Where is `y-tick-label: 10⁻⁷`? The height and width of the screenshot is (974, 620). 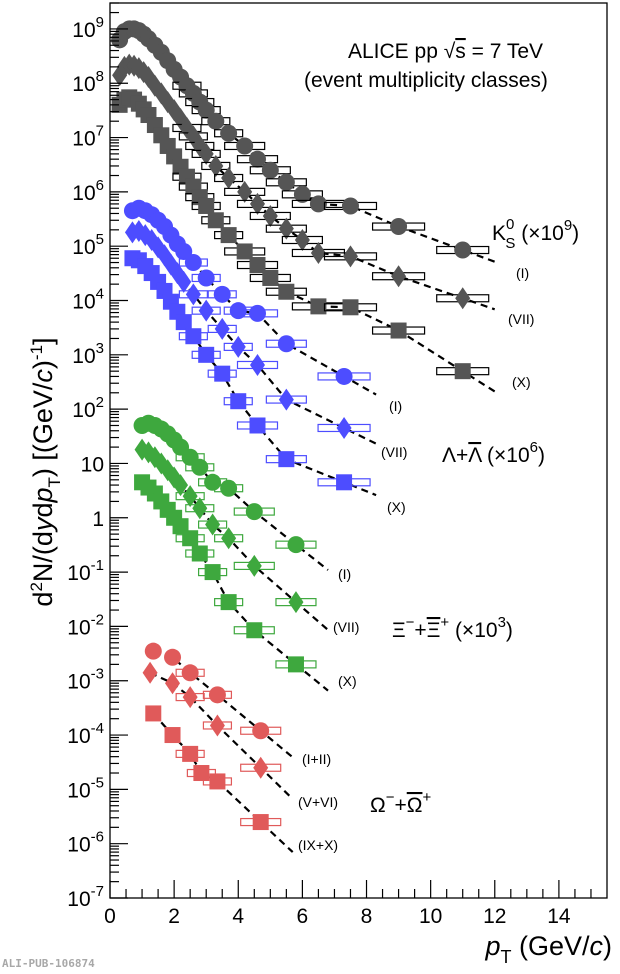
y-tick-label: 10⁻⁷ is located at coordinates (85, 897).